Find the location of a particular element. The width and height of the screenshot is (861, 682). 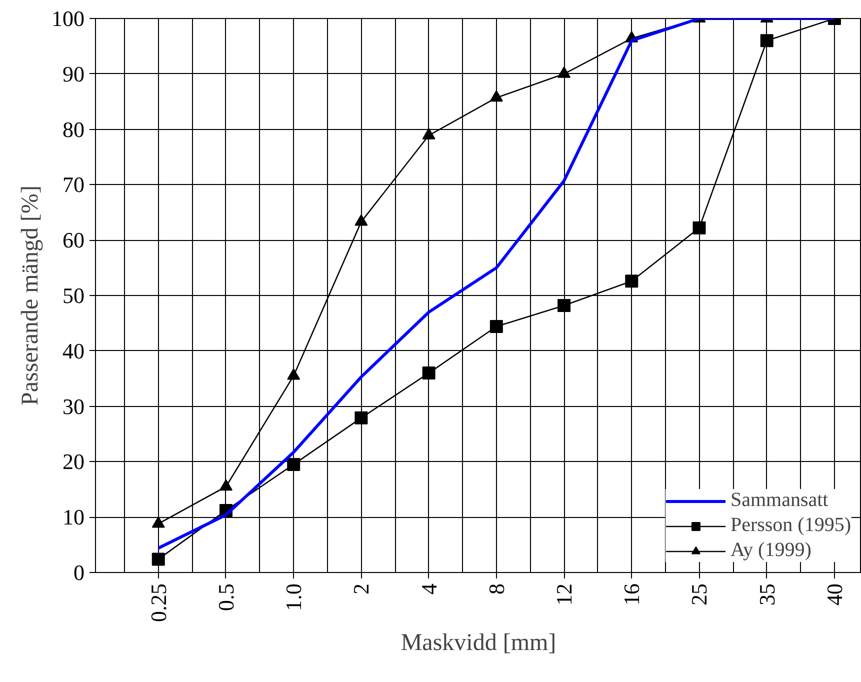

x-tick-label: 0.25 is located at coordinates (158, 603).